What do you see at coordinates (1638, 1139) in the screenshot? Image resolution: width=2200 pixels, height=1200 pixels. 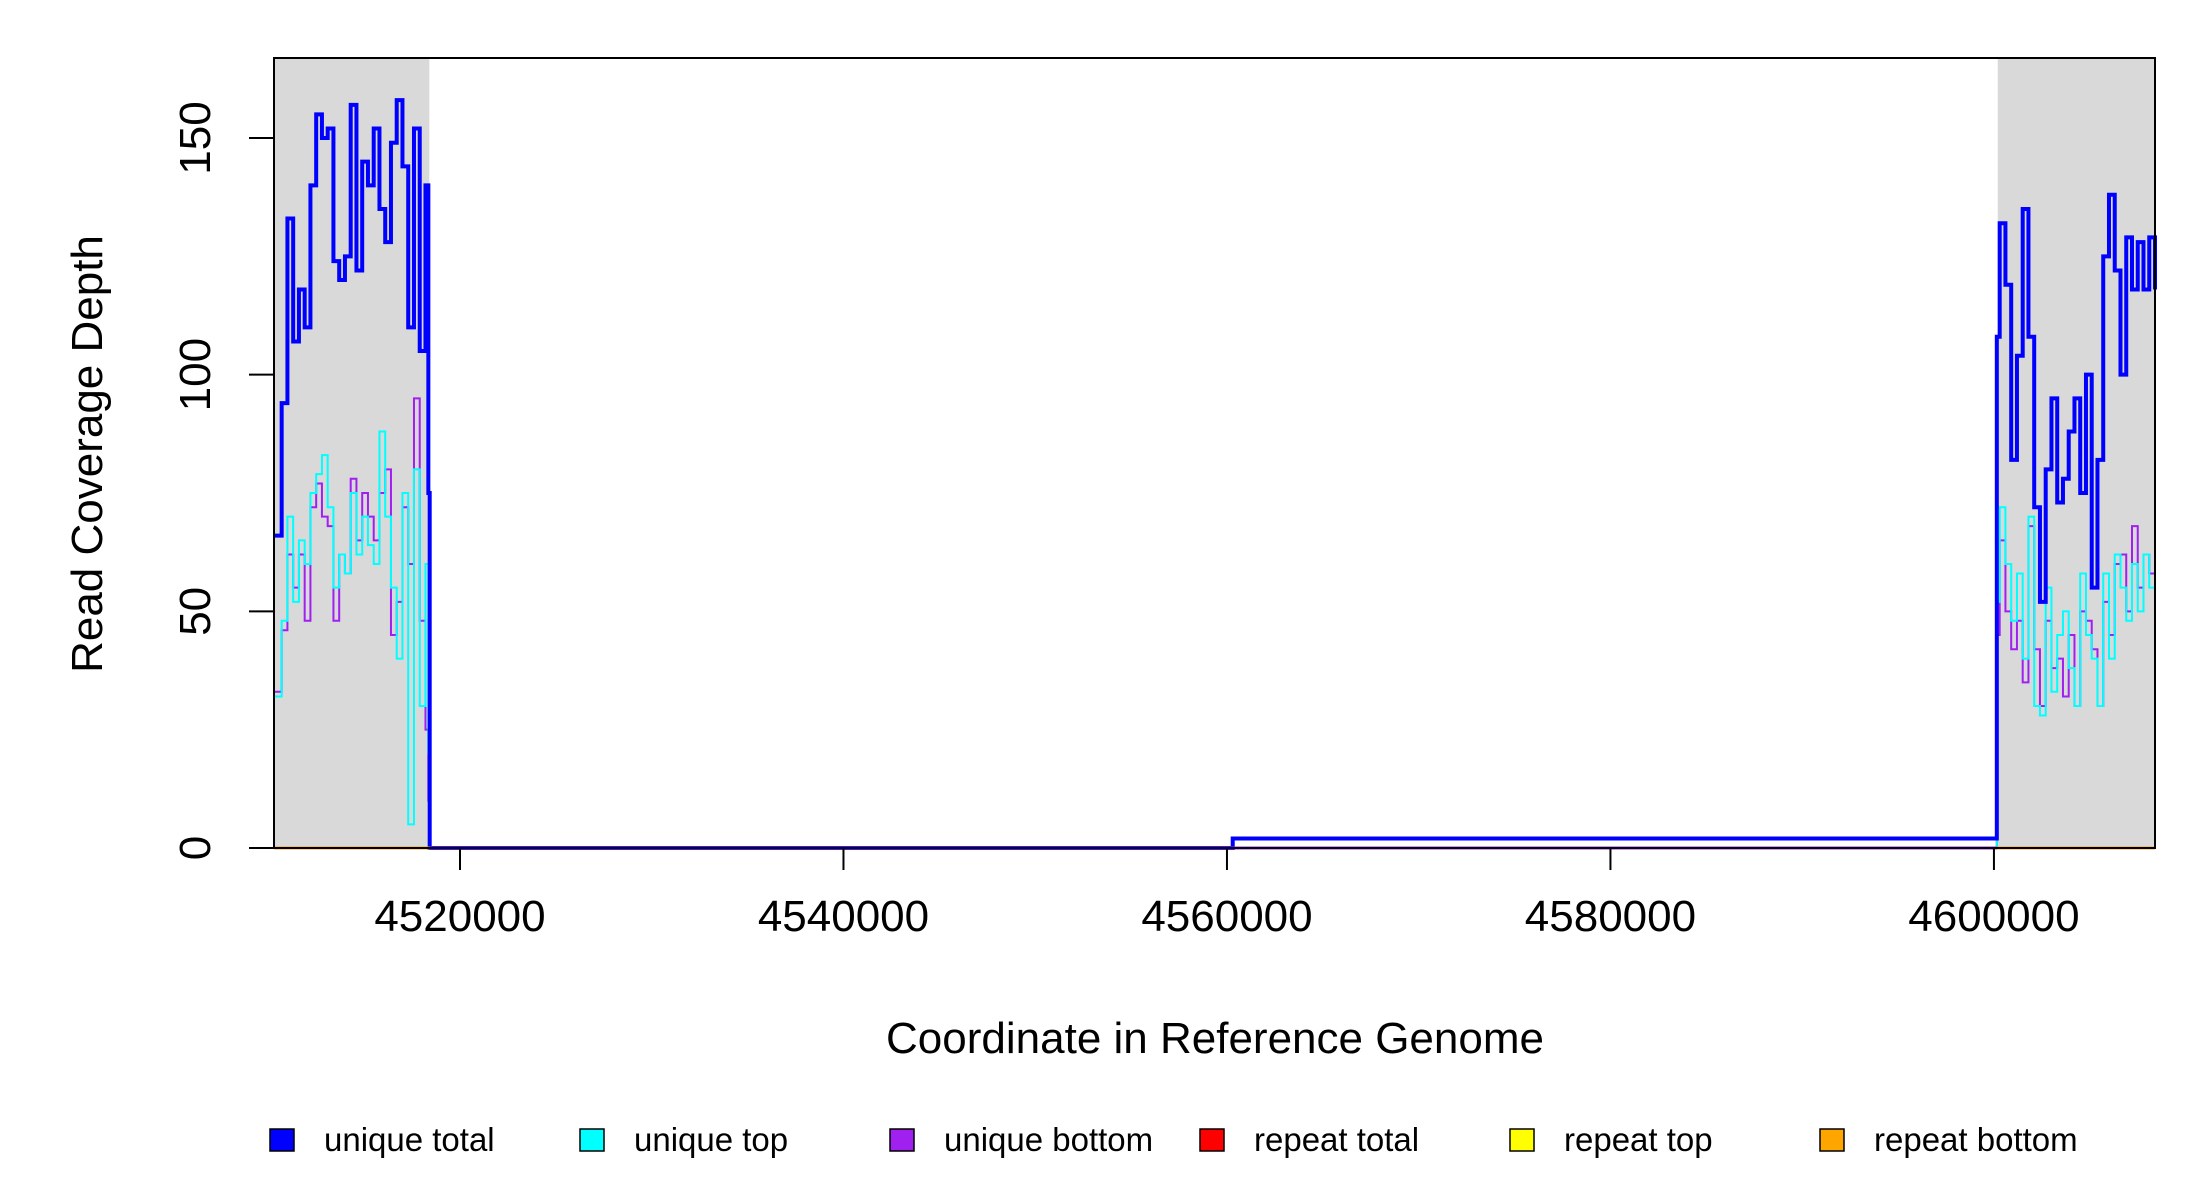 I see `legend-label: repeat top` at bounding box center [1638, 1139].